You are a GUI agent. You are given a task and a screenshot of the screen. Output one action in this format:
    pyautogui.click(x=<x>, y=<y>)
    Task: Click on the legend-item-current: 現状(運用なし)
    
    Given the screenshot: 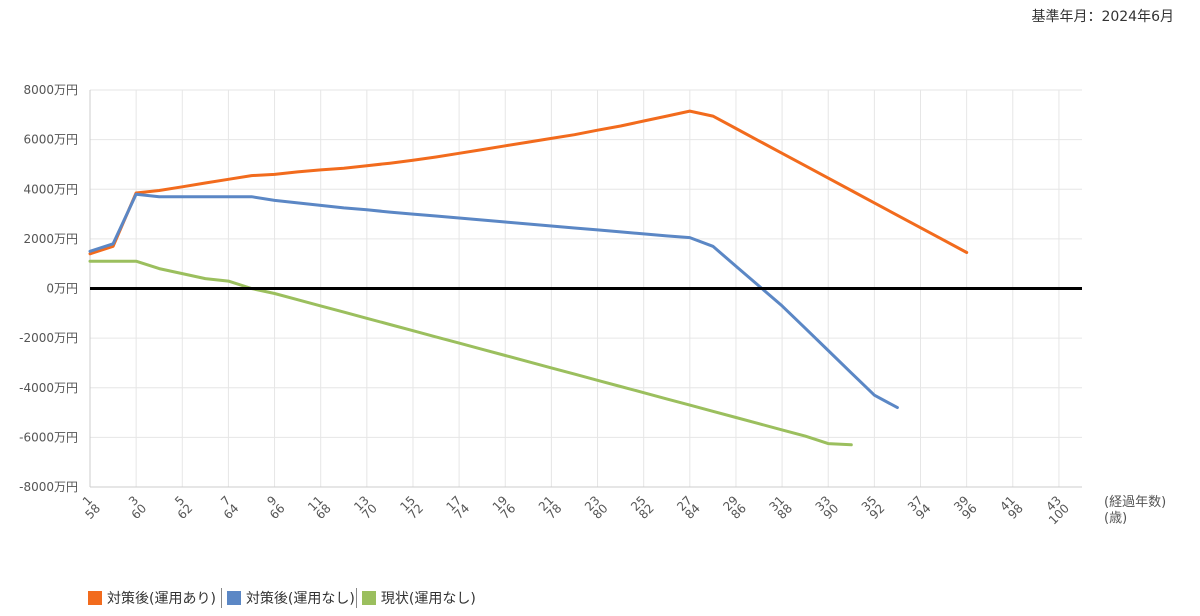 What is the action you would take?
    pyautogui.click(x=418, y=598)
    